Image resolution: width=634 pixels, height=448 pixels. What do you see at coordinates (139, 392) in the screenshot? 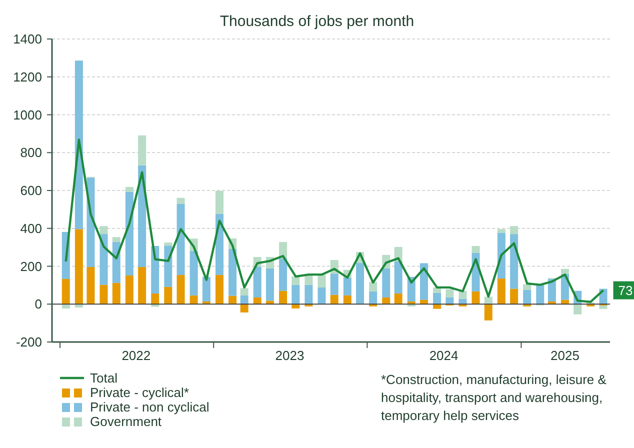
I see `legend-label: Private - cyclical*` at bounding box center [139, 392].